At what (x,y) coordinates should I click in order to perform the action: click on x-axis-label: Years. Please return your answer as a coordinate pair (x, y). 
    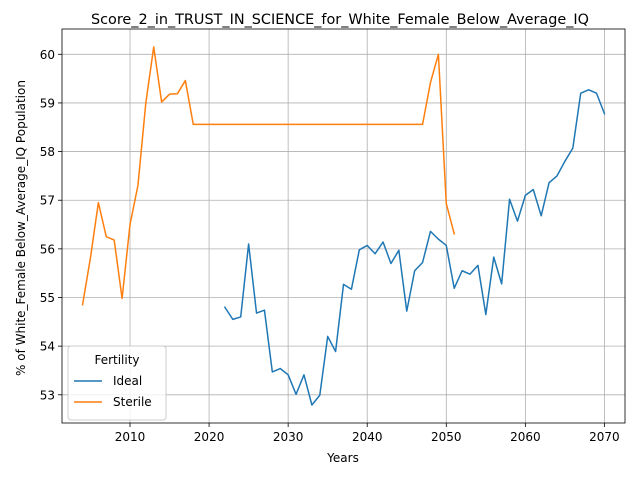
    Looking at the image, I should click on (342, 458).